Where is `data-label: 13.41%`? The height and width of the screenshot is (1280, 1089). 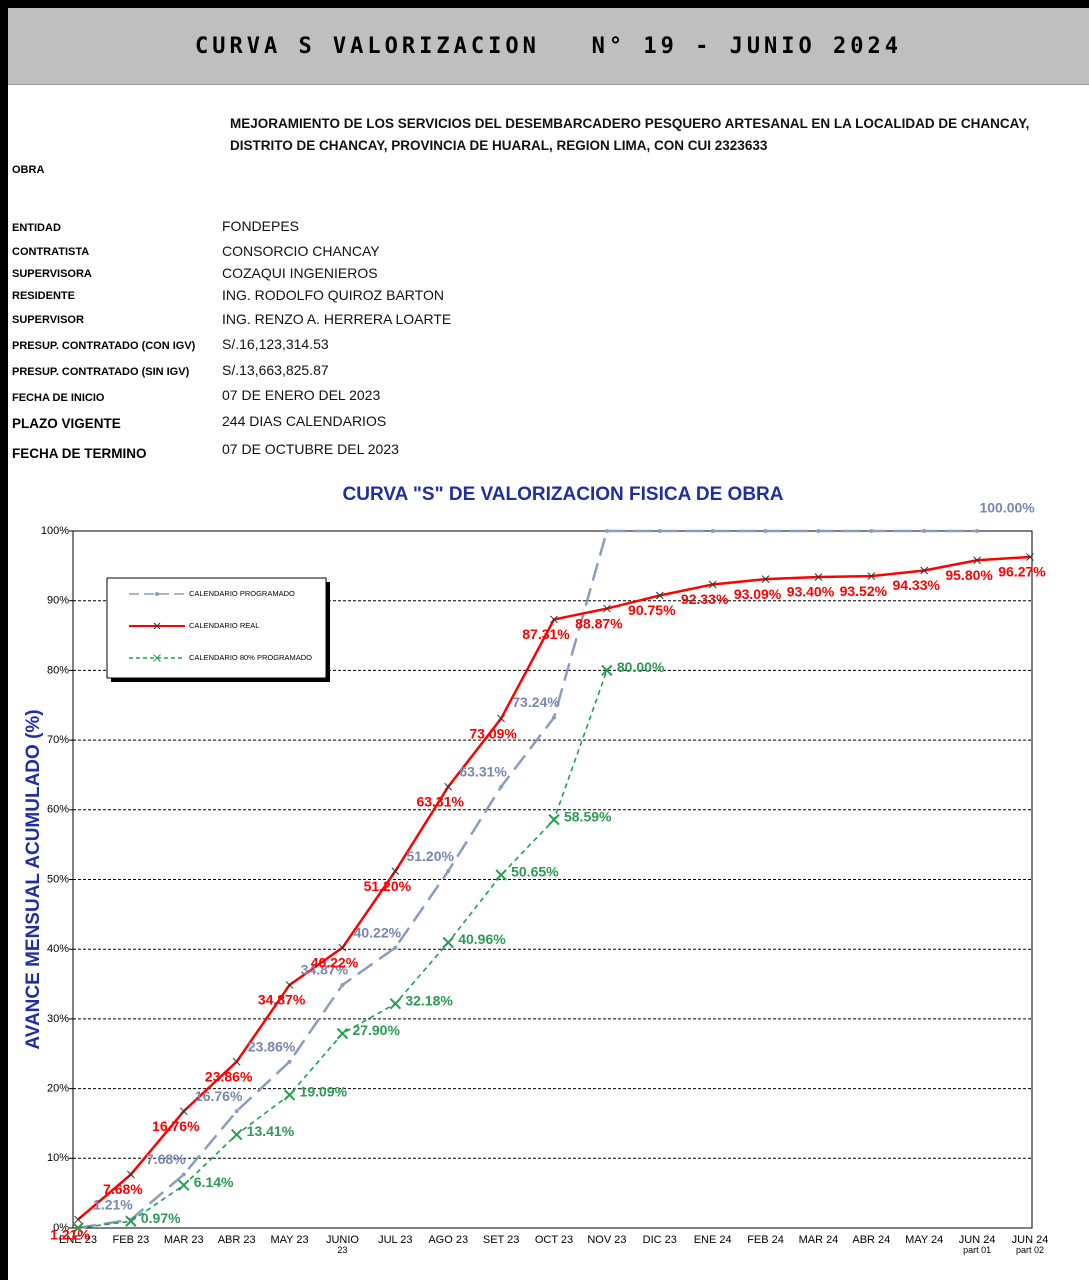
data-label: 13.41% is located at coordinates (271, 1131).